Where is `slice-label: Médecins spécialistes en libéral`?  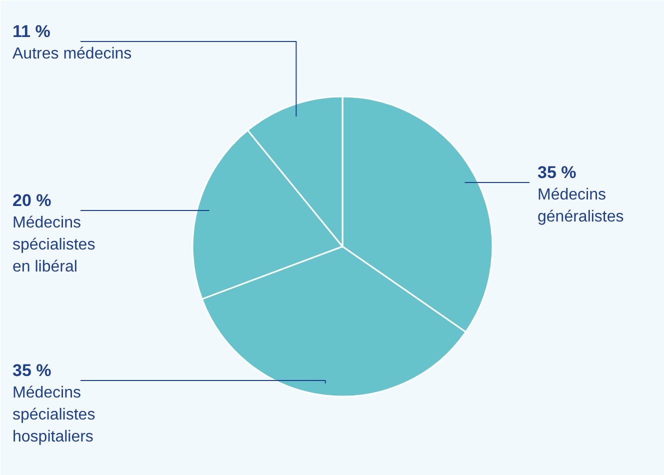 slice-label: Médecins spécialistes en libéral is located at coordinates (54, 245).